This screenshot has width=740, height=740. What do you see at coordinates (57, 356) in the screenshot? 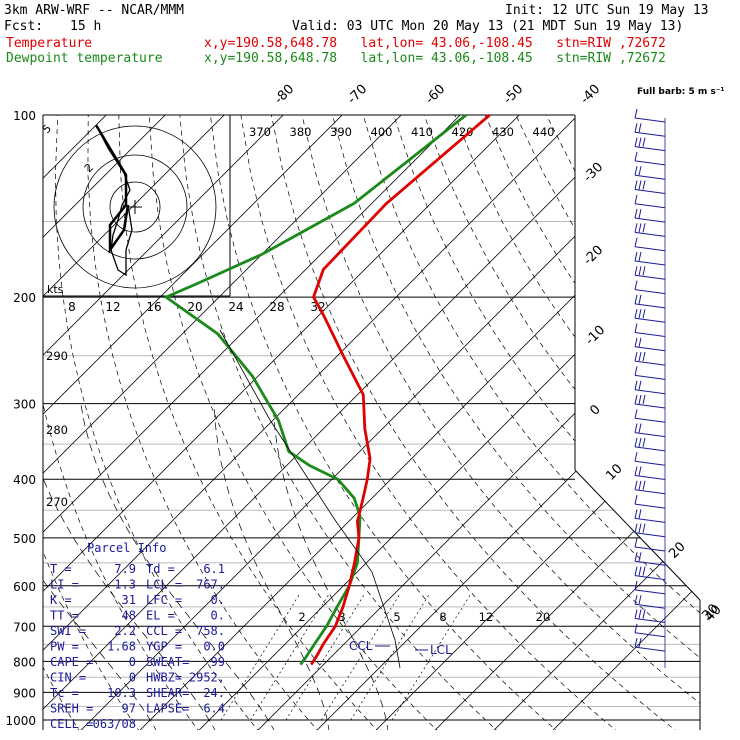
I see `theta-label: 290` at bounding box center [57, 356].